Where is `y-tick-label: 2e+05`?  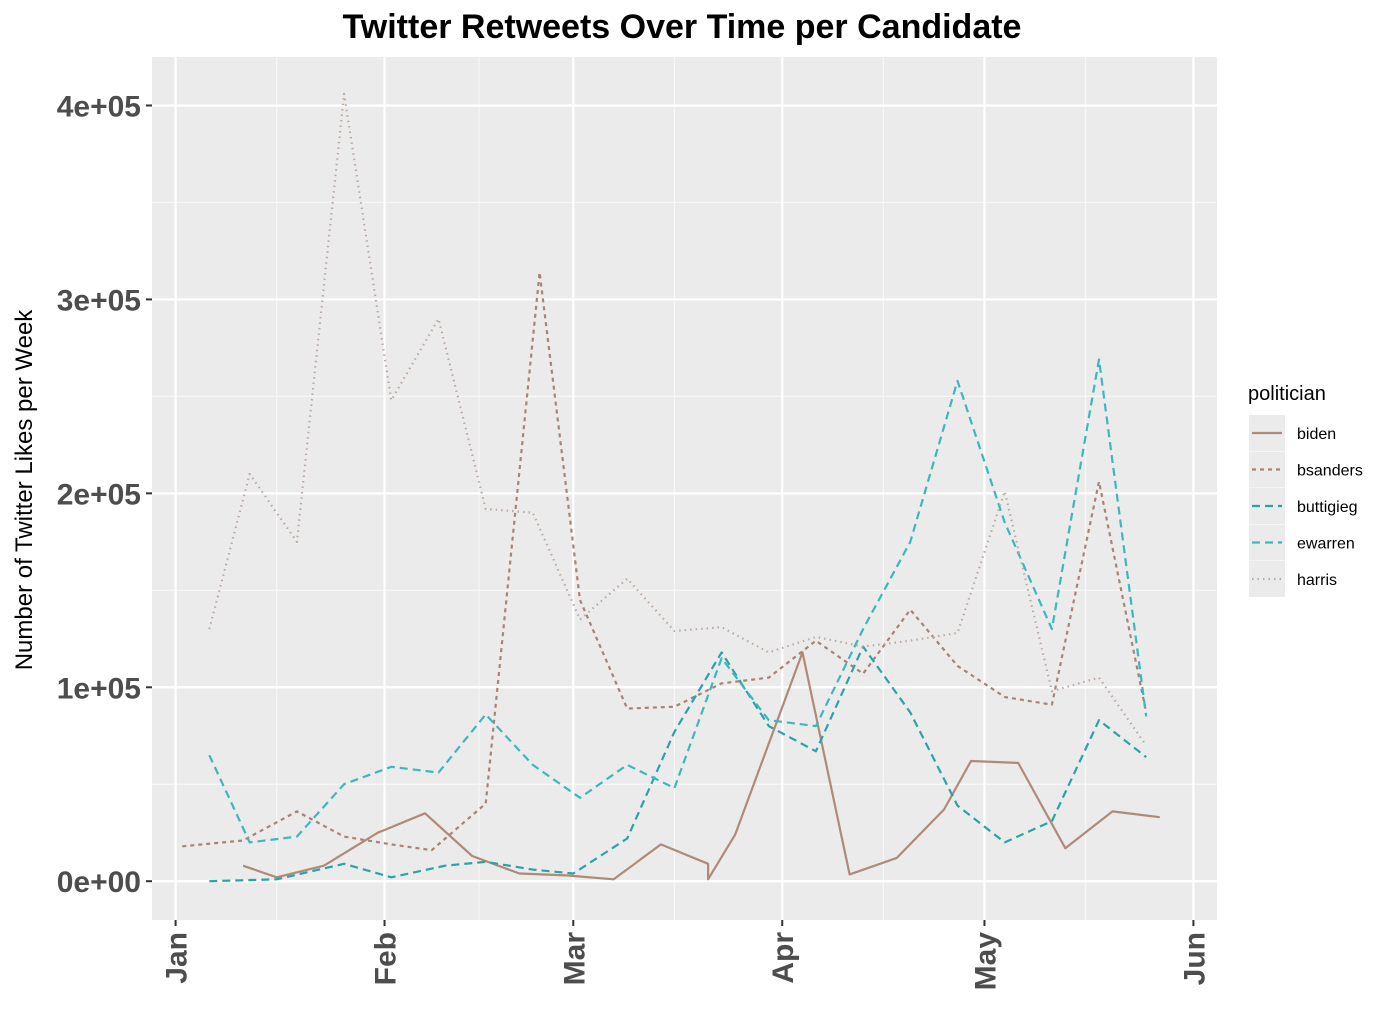 y-tick-label: 2e+05 is located at coordinates (99, 494).